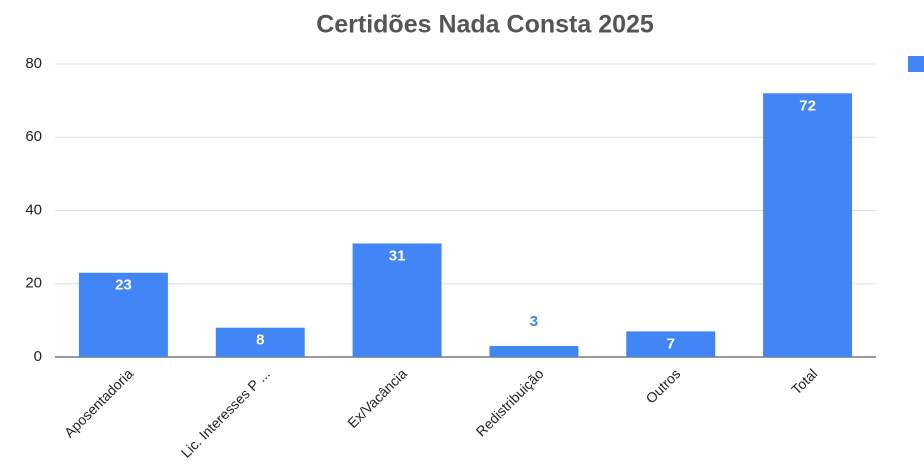 This screenshot has height=470, width=924. I want to click on y-tick-label: 60, so click(33, 136).